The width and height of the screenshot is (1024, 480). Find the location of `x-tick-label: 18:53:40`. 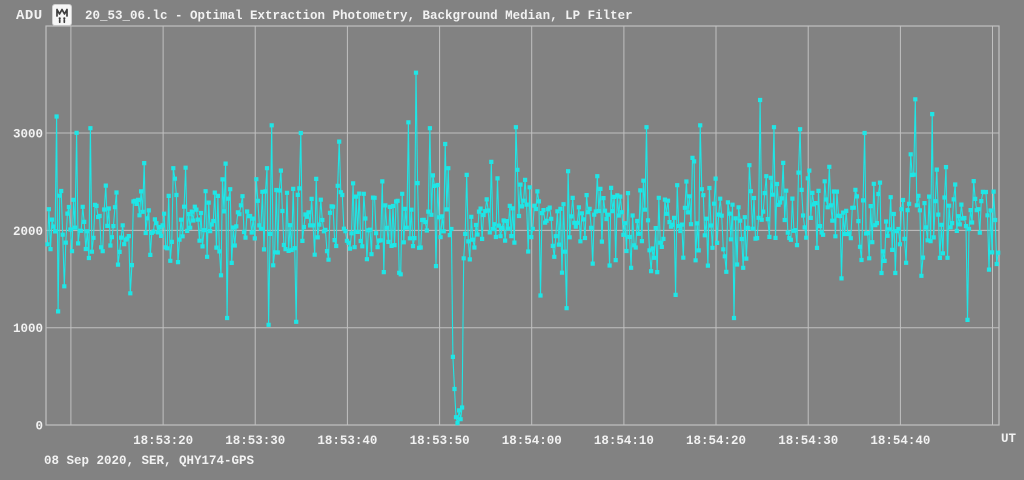

x-tick-label: 18:53:40 is located at coordinates (347, 441).